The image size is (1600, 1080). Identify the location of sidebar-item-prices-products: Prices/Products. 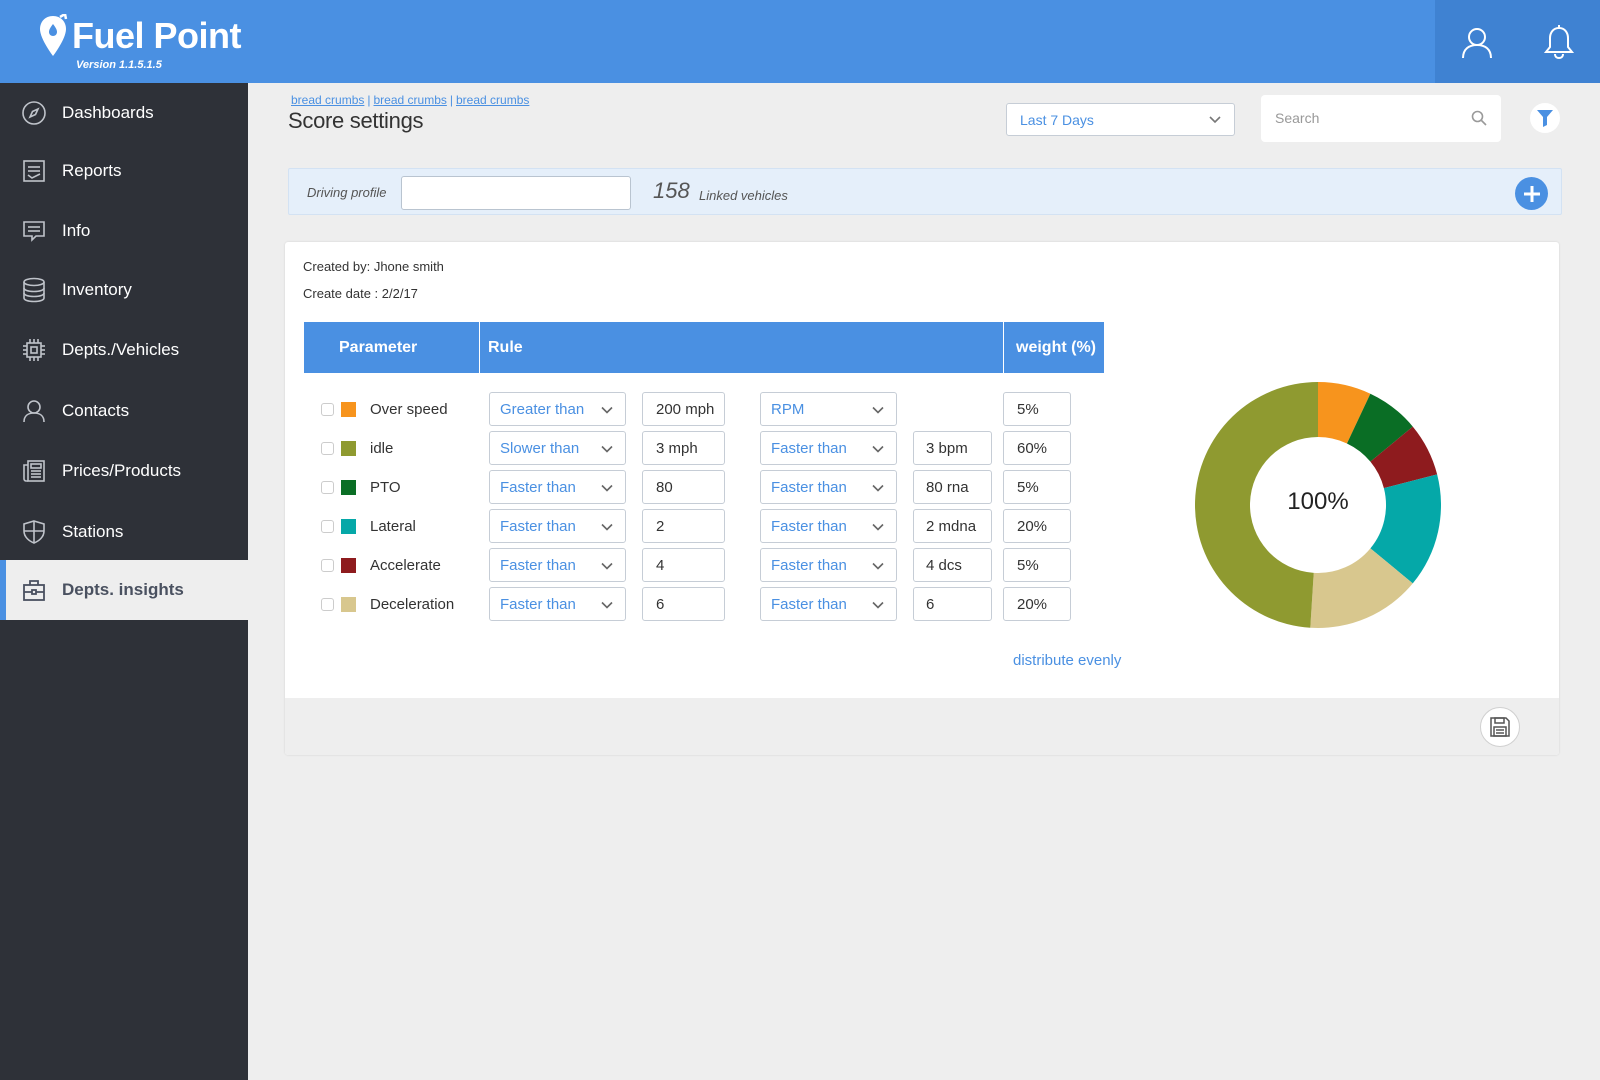
(124, 471).